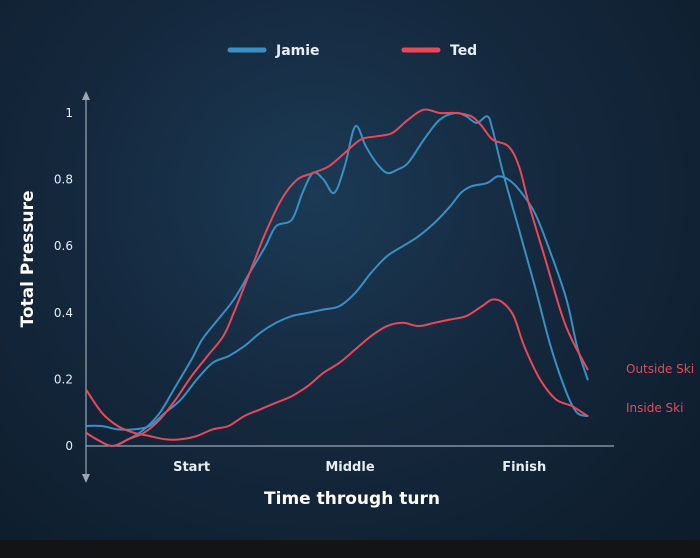  I want to click on legend-label-ted: Ted, so click(463, 51).